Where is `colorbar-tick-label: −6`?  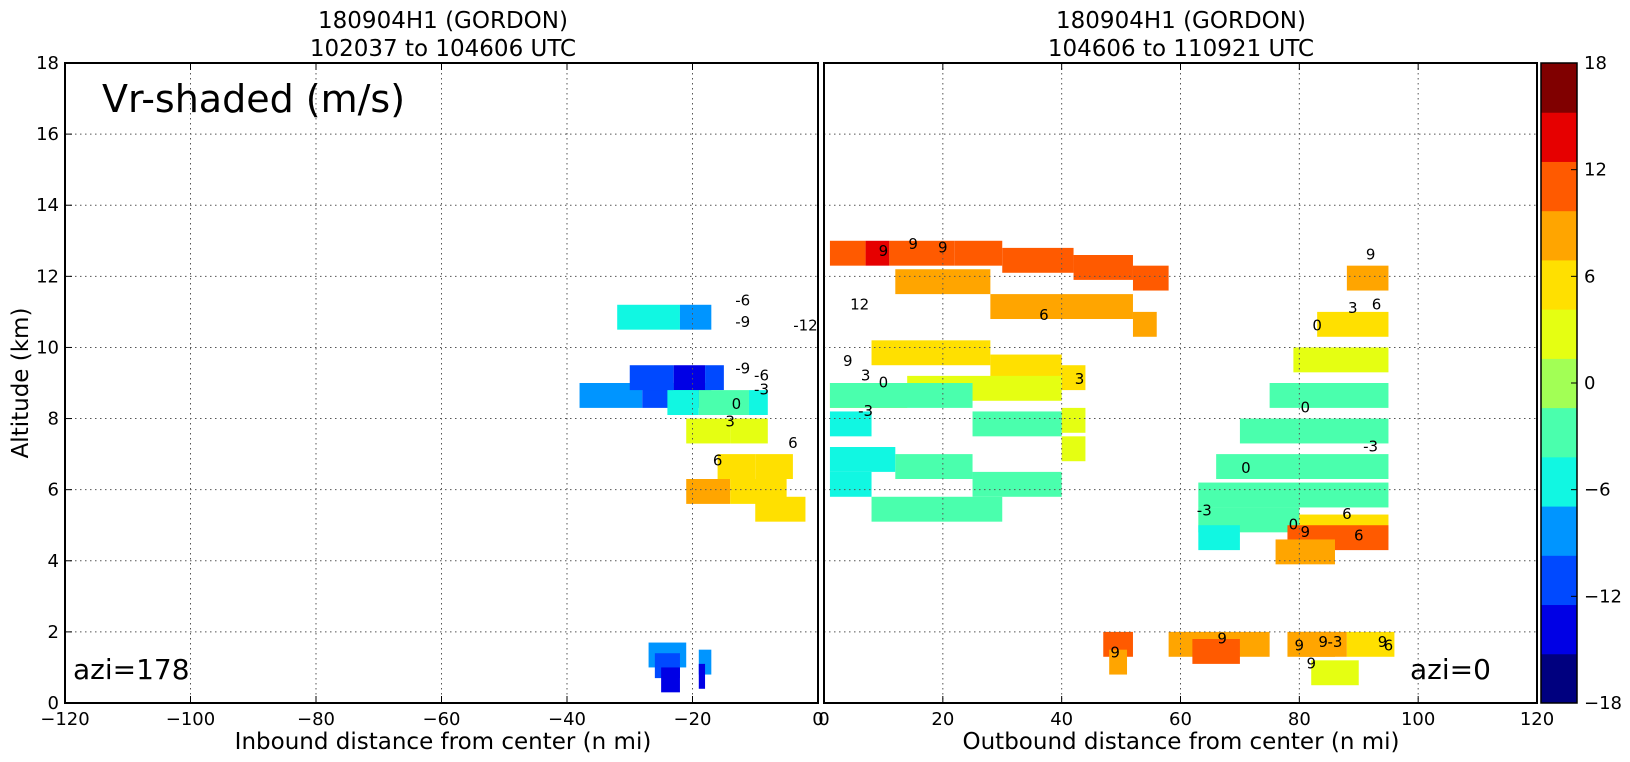
colorbar-tick-label: −6 is located at coordinates (1597, 490).